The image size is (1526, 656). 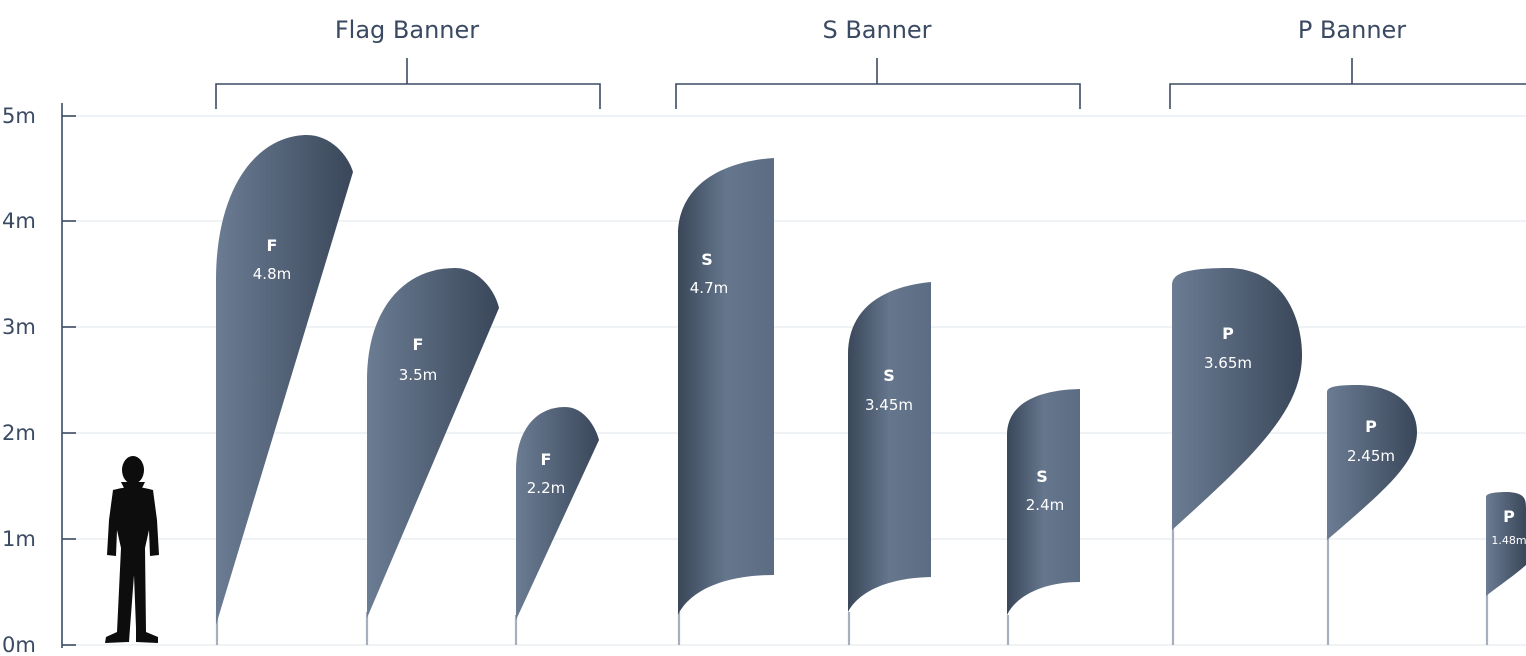 I want to click on flag-height-label: 1.48m, so click(x=1508, y=540).